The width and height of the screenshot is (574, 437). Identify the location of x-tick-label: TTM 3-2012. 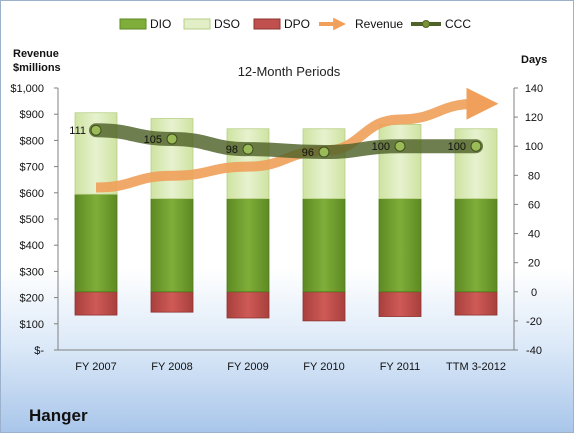
(476, 367).